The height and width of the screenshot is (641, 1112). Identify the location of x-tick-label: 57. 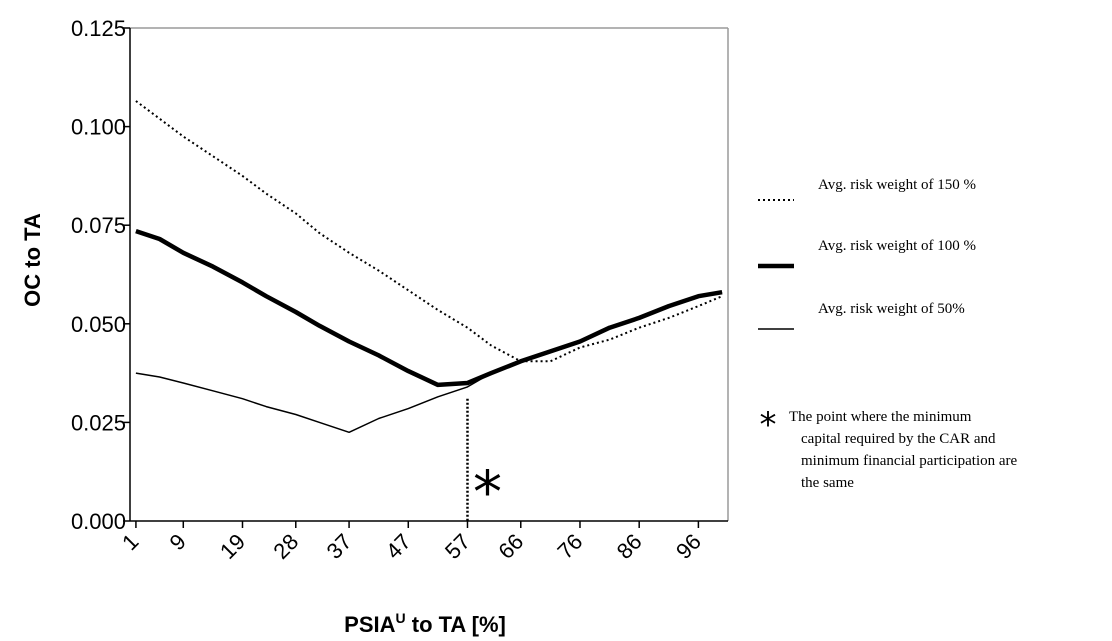
(457, 546).